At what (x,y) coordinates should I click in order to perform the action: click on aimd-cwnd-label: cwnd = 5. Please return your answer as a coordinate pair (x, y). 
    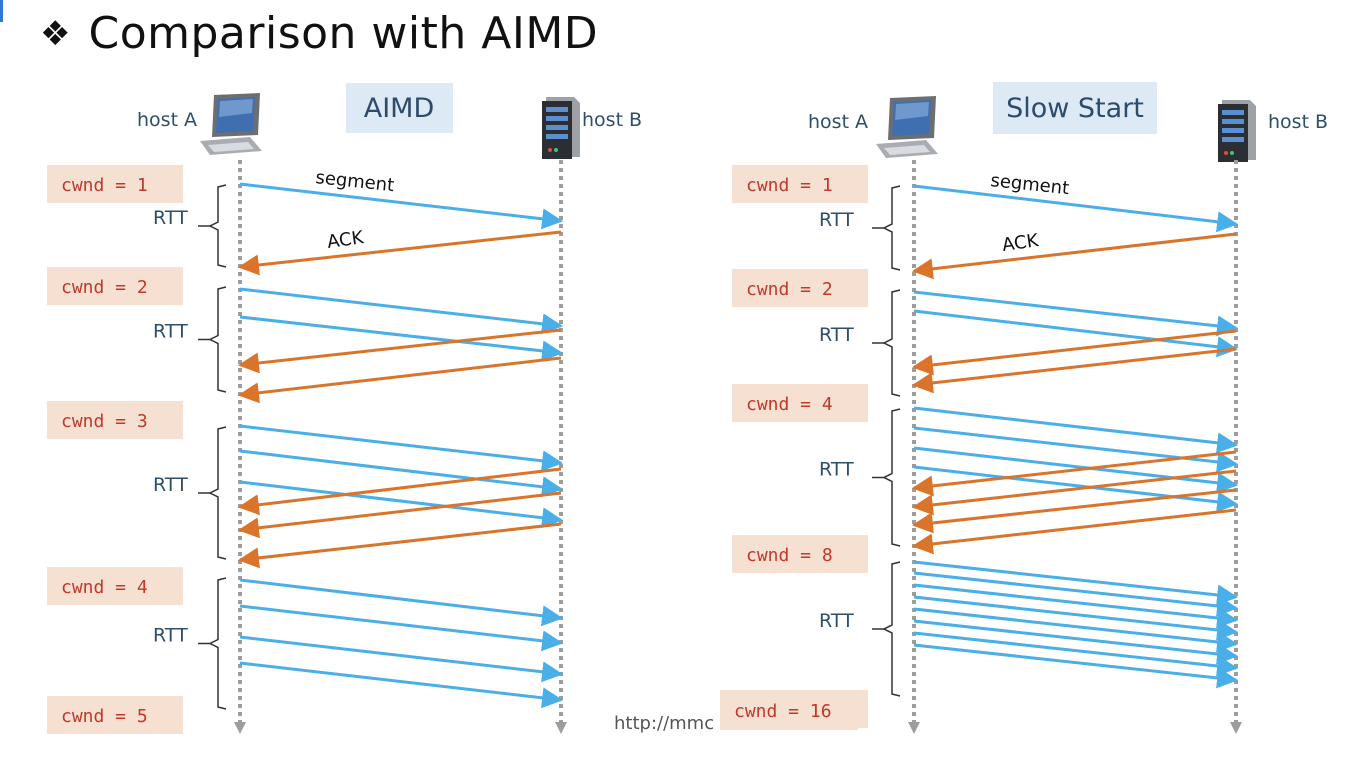
    Looking at the image, I should click on (104, 716).